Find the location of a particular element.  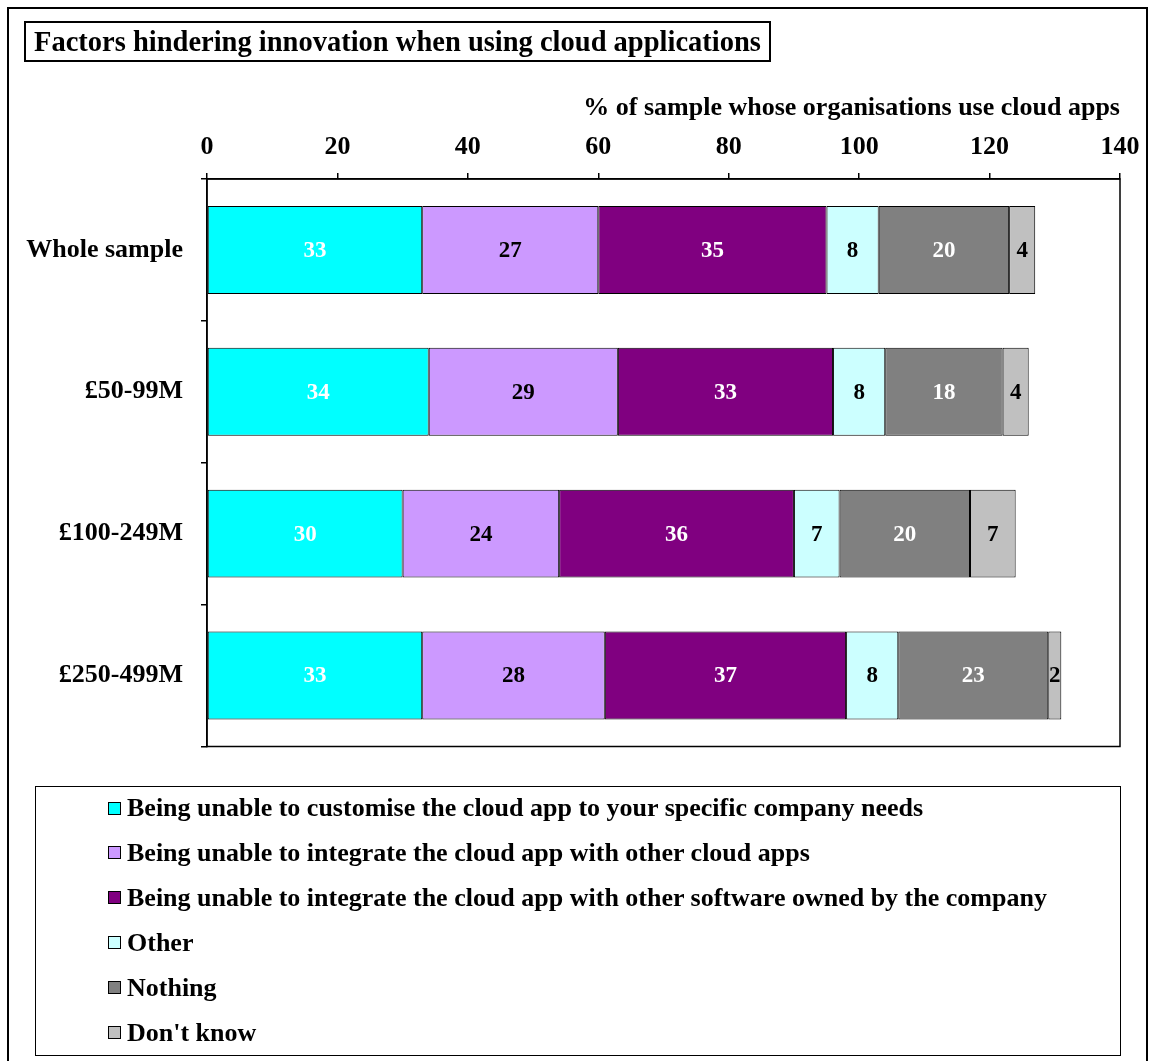

data-label: 35 is located at coordinates (712, 249).